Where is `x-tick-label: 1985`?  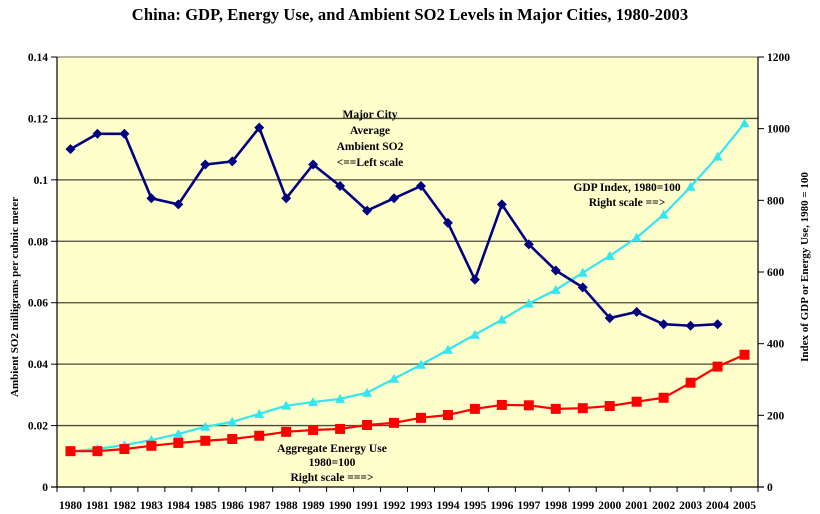 x-tick-label: 1985 is located at coordinates (205, 506).